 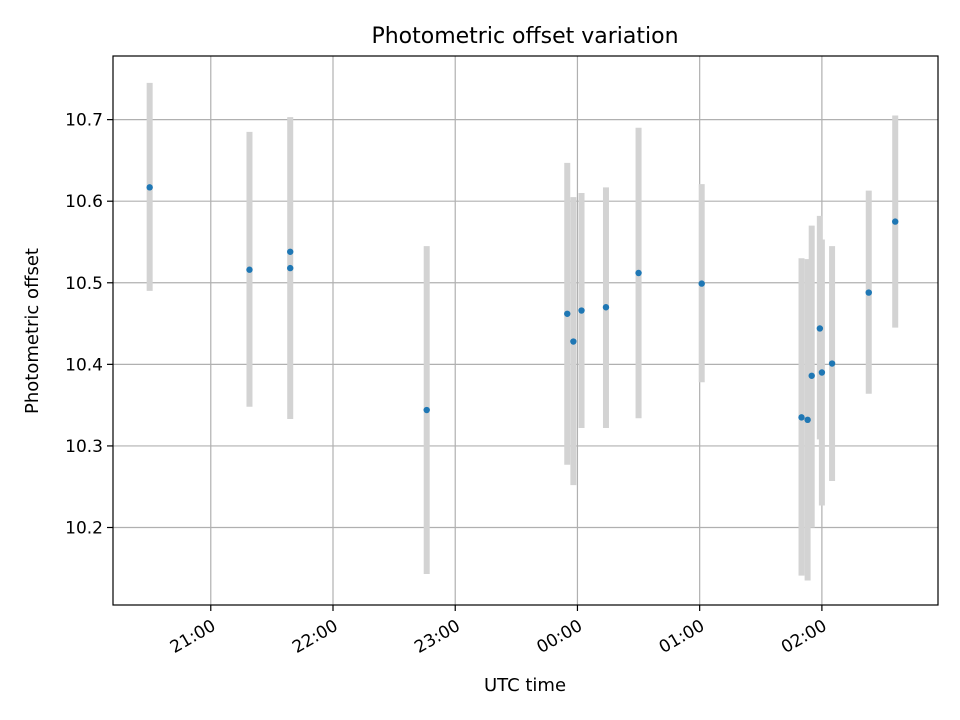 What do you see at coordinates (524, 36) in the screenshot?
I see `chart-title: Photometric offset variation` at bounding box center [524, 36].